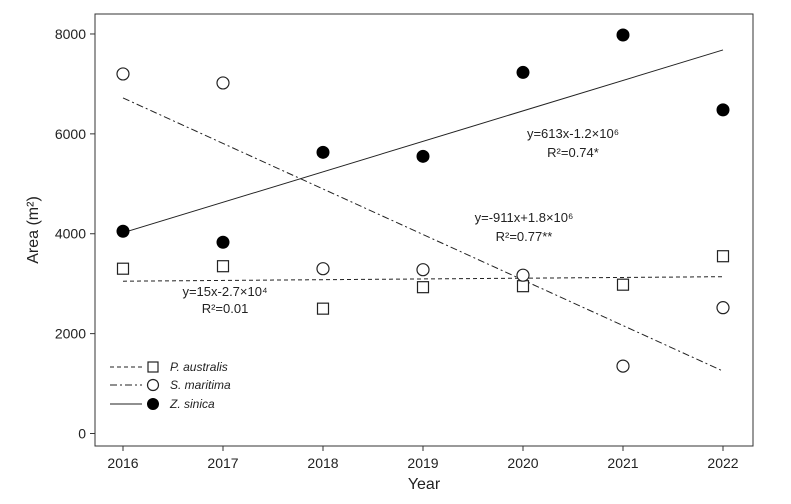 This screenshot has width=791, height=504. I want to click on point-s-maritima-2017, so click(223, 83).